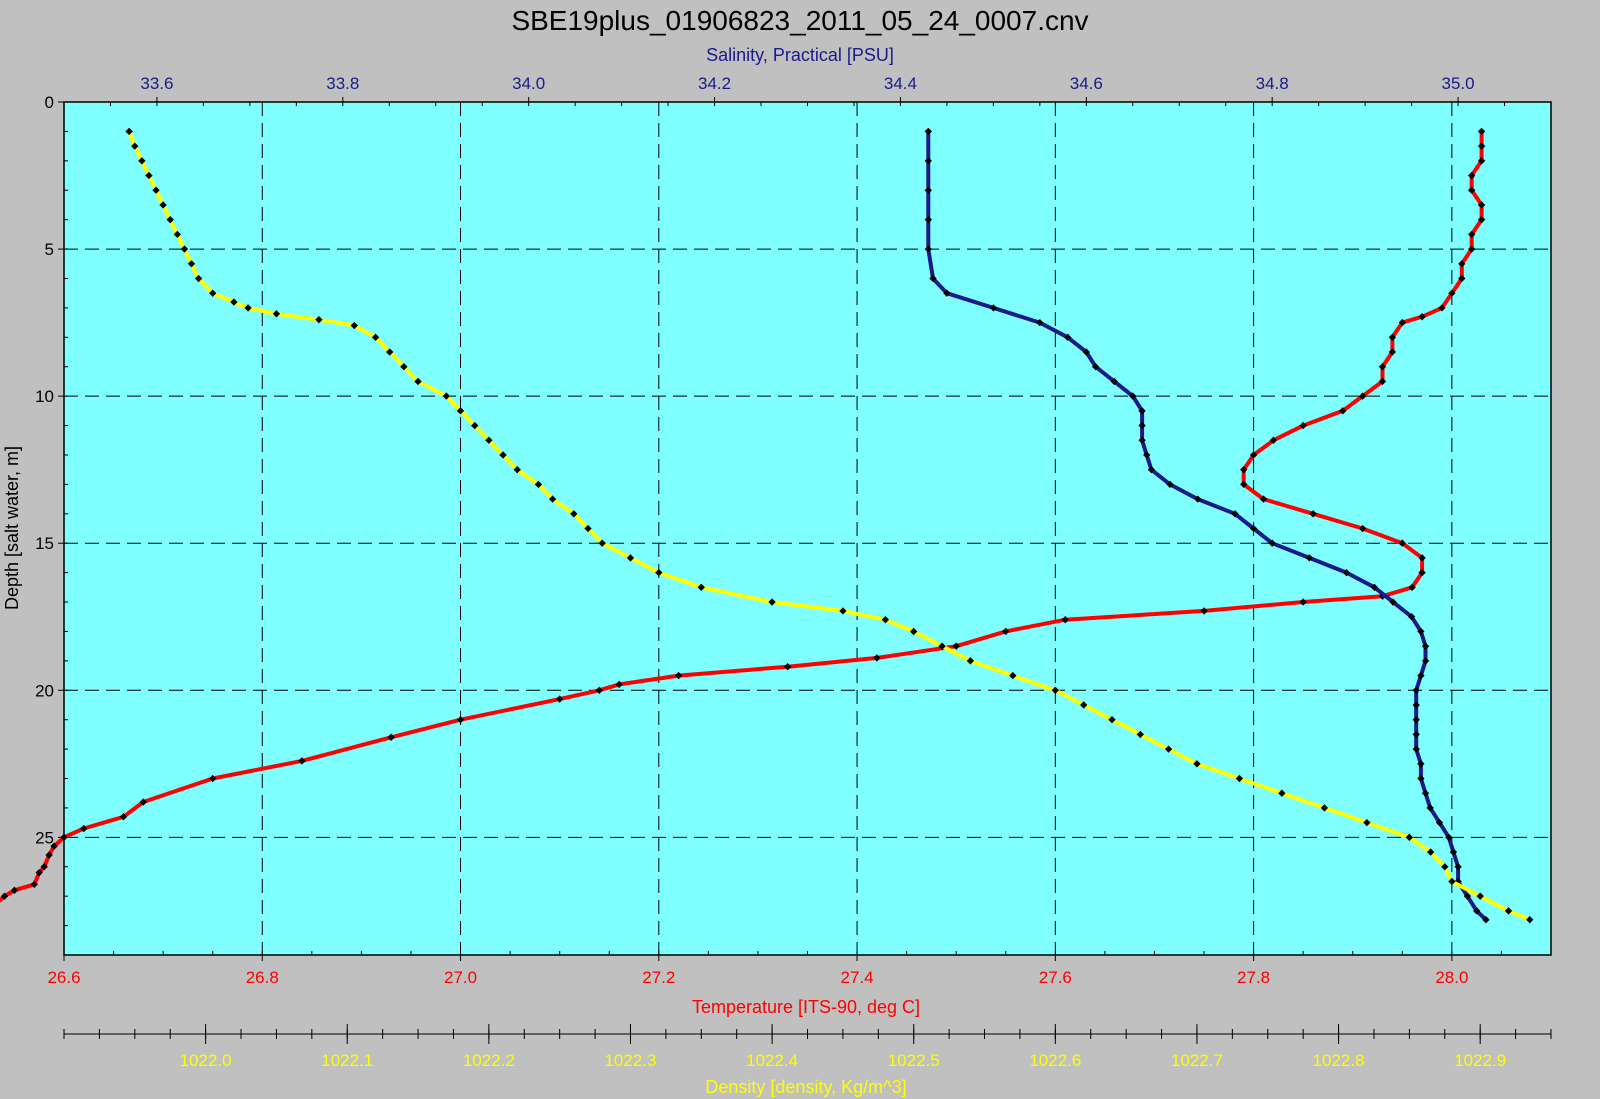 The image size is (1600, 1099). What do you see at coordinates (262, 977) in the screenshot?
I see `temperature-tick-label: 26.8` at bounding box center [262, 977].